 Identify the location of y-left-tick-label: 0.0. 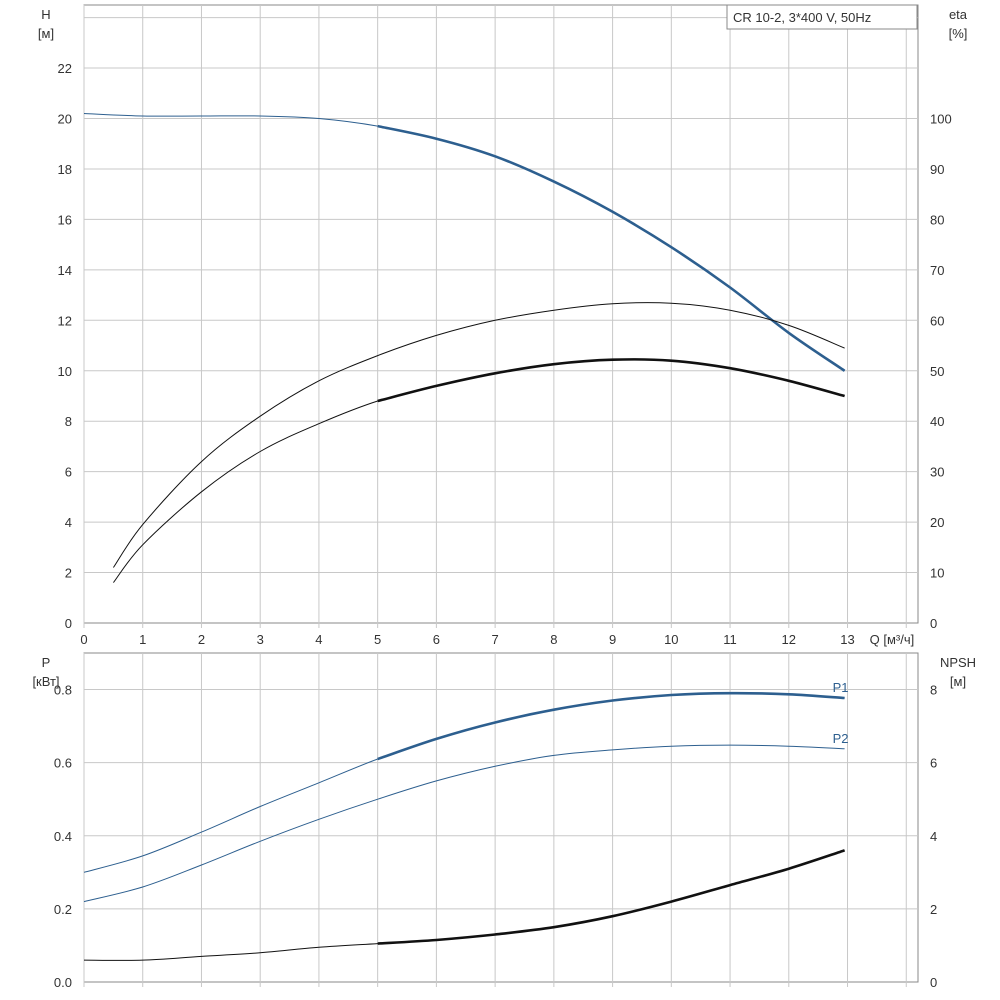
(63, 982).